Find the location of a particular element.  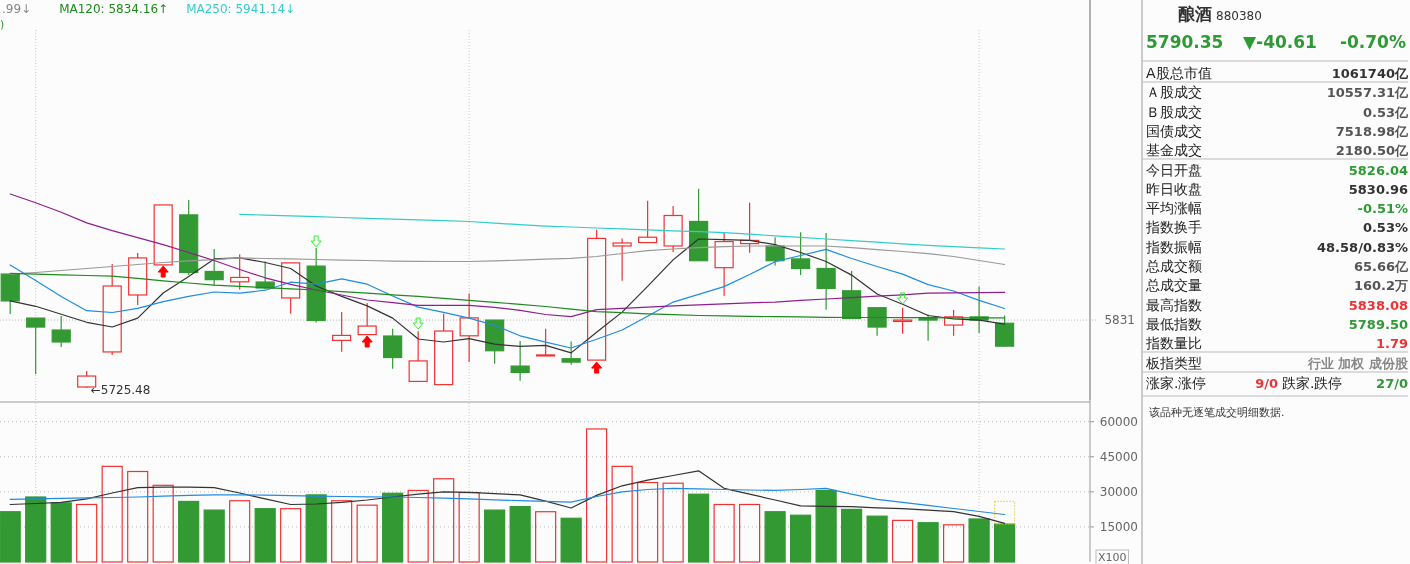

category-label: Ｂ股成交 is located at coordinates (1174, 111).